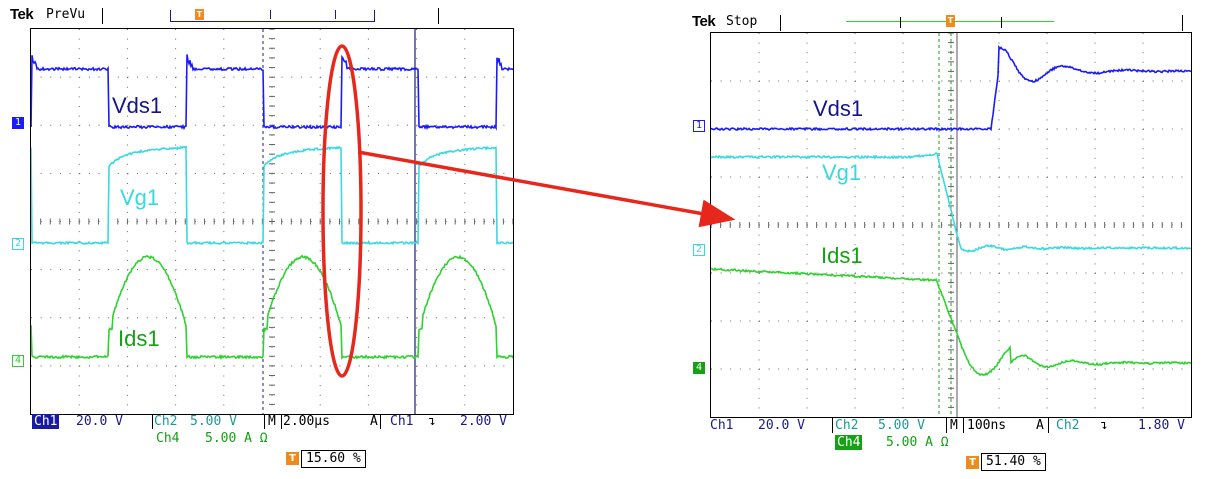 Image resolution: width=1208 pixels, height=479 pixels. Describe the element at coordinates (166, 421) in the screenshot. I see `left-ch2-name: Ch2` at that location.